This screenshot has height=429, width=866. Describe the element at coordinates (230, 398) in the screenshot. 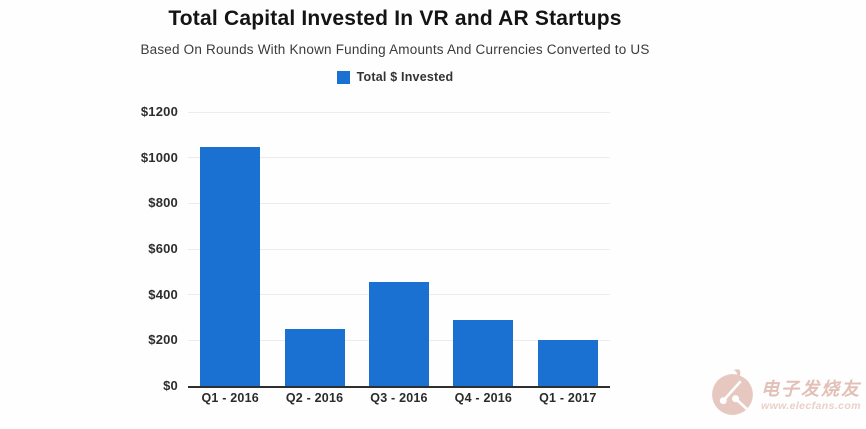

I see `x-tick-label: Q1 - 2016` at that location.